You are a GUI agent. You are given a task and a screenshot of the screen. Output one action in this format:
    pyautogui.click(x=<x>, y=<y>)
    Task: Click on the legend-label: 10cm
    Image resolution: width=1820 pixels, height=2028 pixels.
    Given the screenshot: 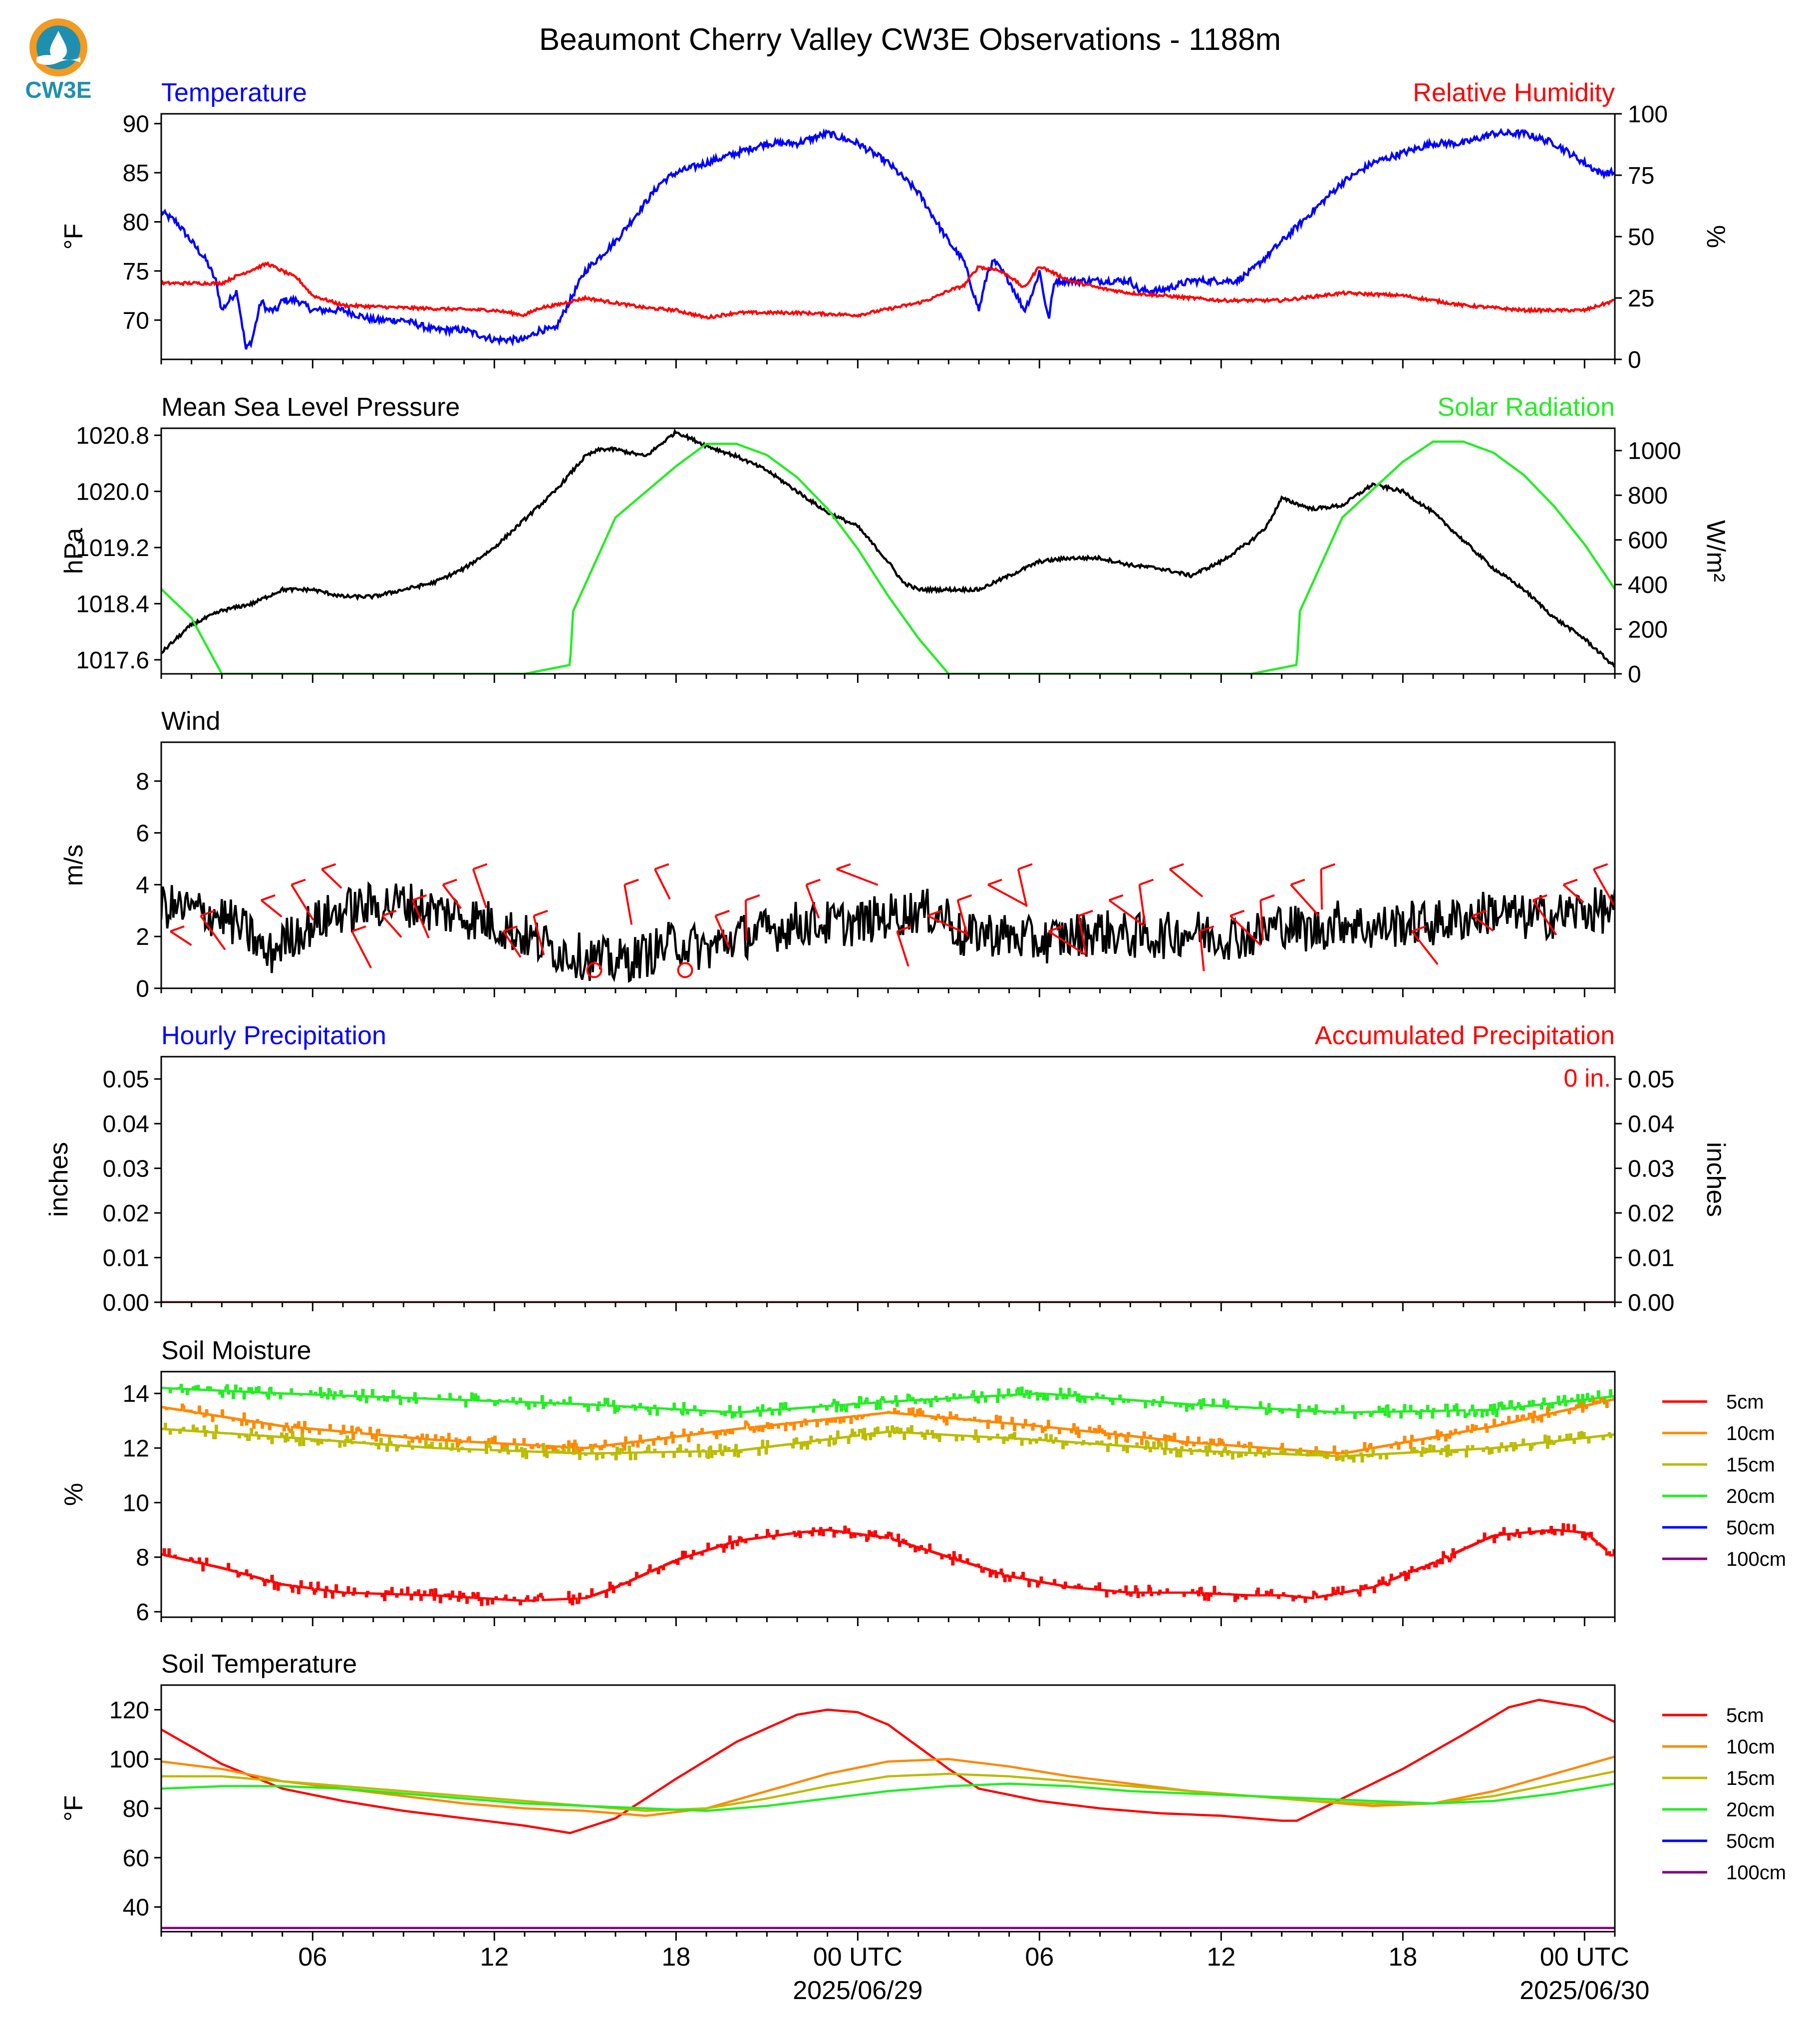 What is the action you would take?
    pyautogui.click(x=1750, y=1747)
    